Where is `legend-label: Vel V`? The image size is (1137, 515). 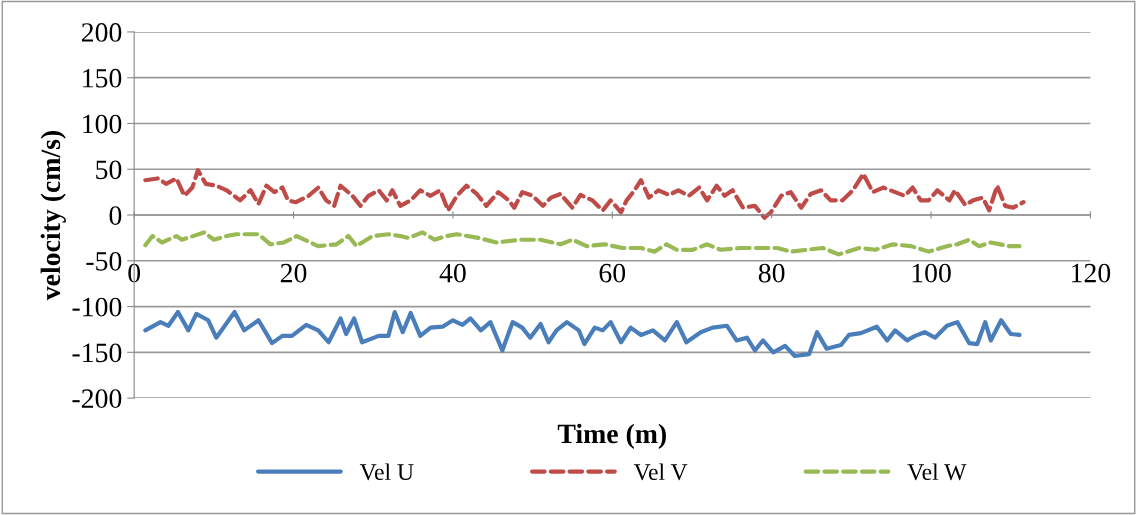 legend-label: Vel V is located at coordinates (660, 472).